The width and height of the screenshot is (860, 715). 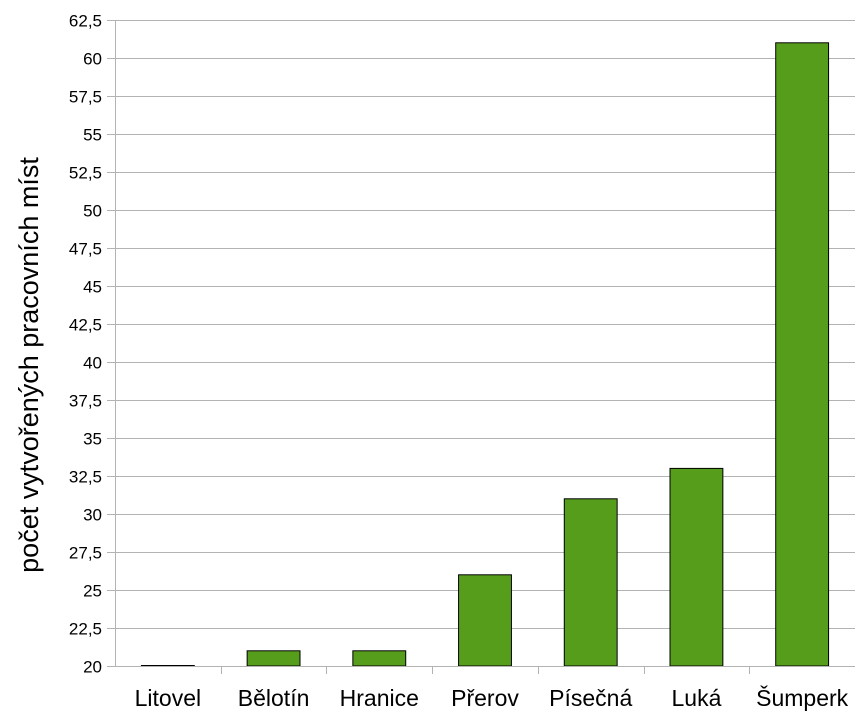 I want to click on y-tick-label: 37,5, so click(x=85, y=401).